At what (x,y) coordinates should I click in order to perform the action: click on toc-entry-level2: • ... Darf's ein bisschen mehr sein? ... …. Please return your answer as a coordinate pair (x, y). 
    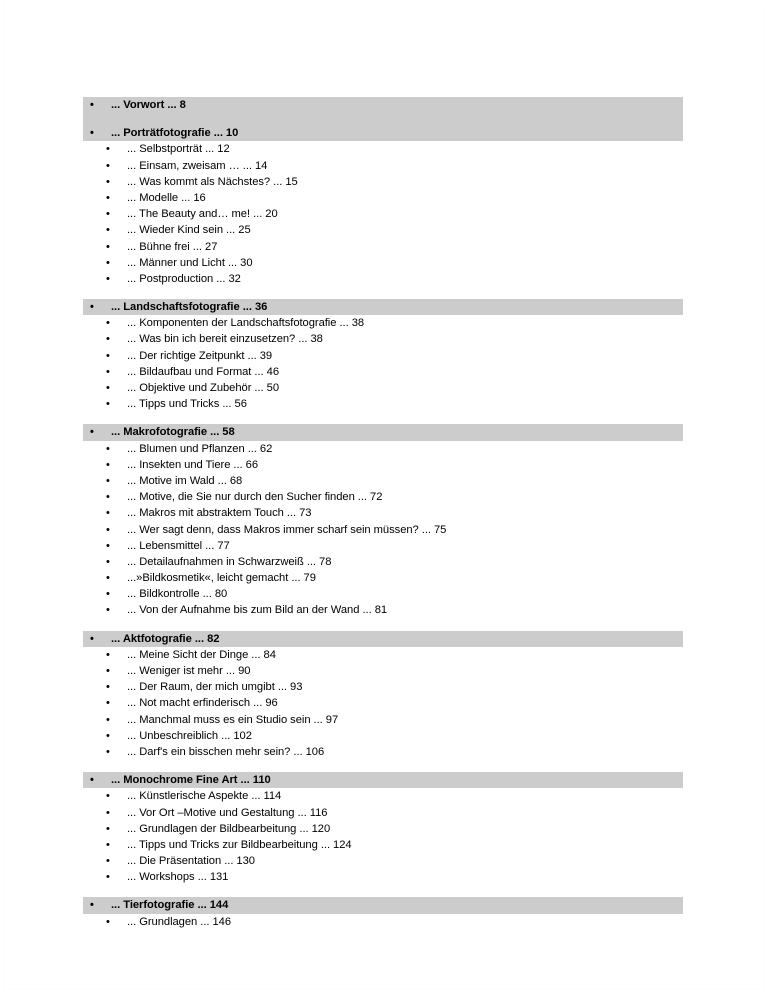
    Looking at the image, I should click on (383, 752).